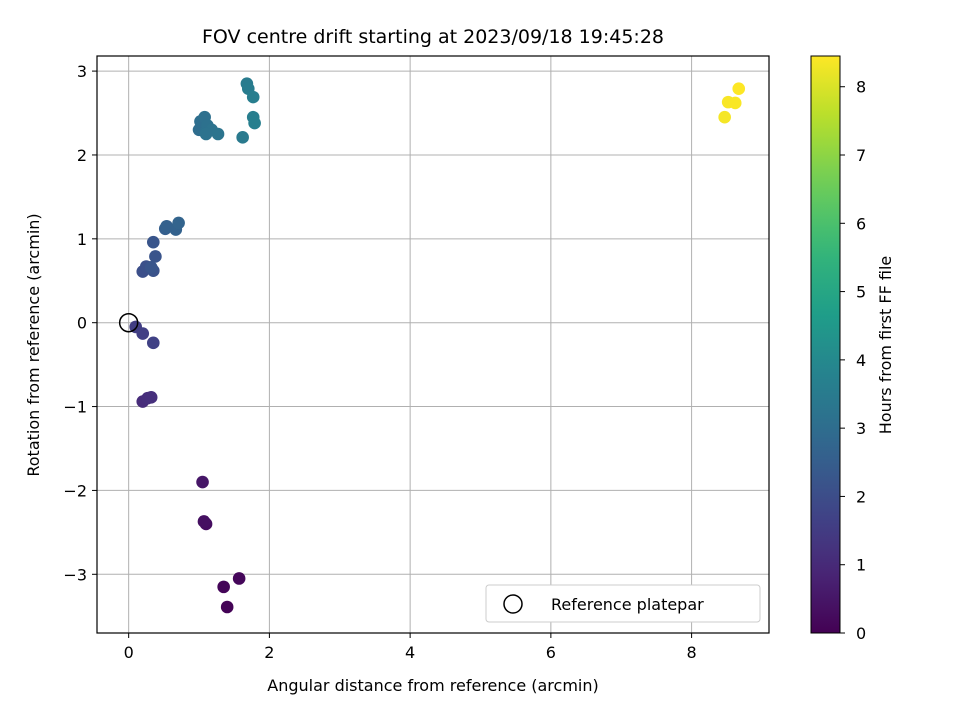  I want to click on colorbar-tick-label: 4, so click(861, 360).